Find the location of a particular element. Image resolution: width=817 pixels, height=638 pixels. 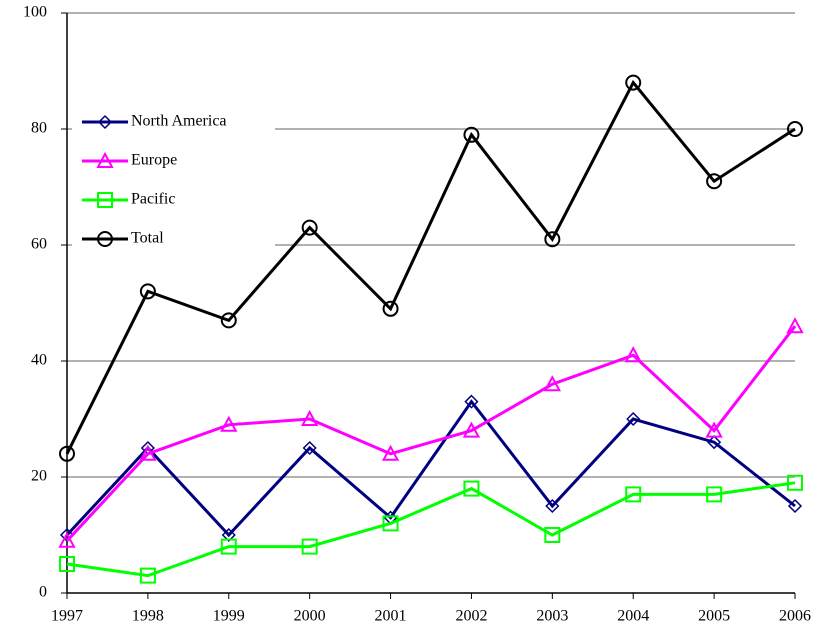

x-tick-label: 2001 is located at coordinates (391, 616).